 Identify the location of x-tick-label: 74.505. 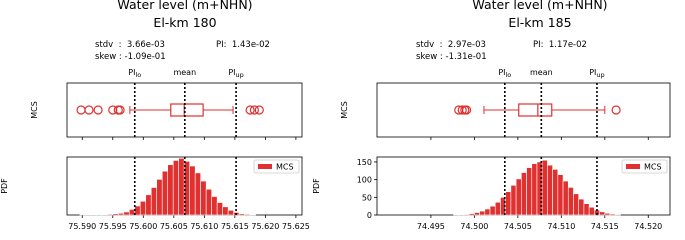
(518, 226).